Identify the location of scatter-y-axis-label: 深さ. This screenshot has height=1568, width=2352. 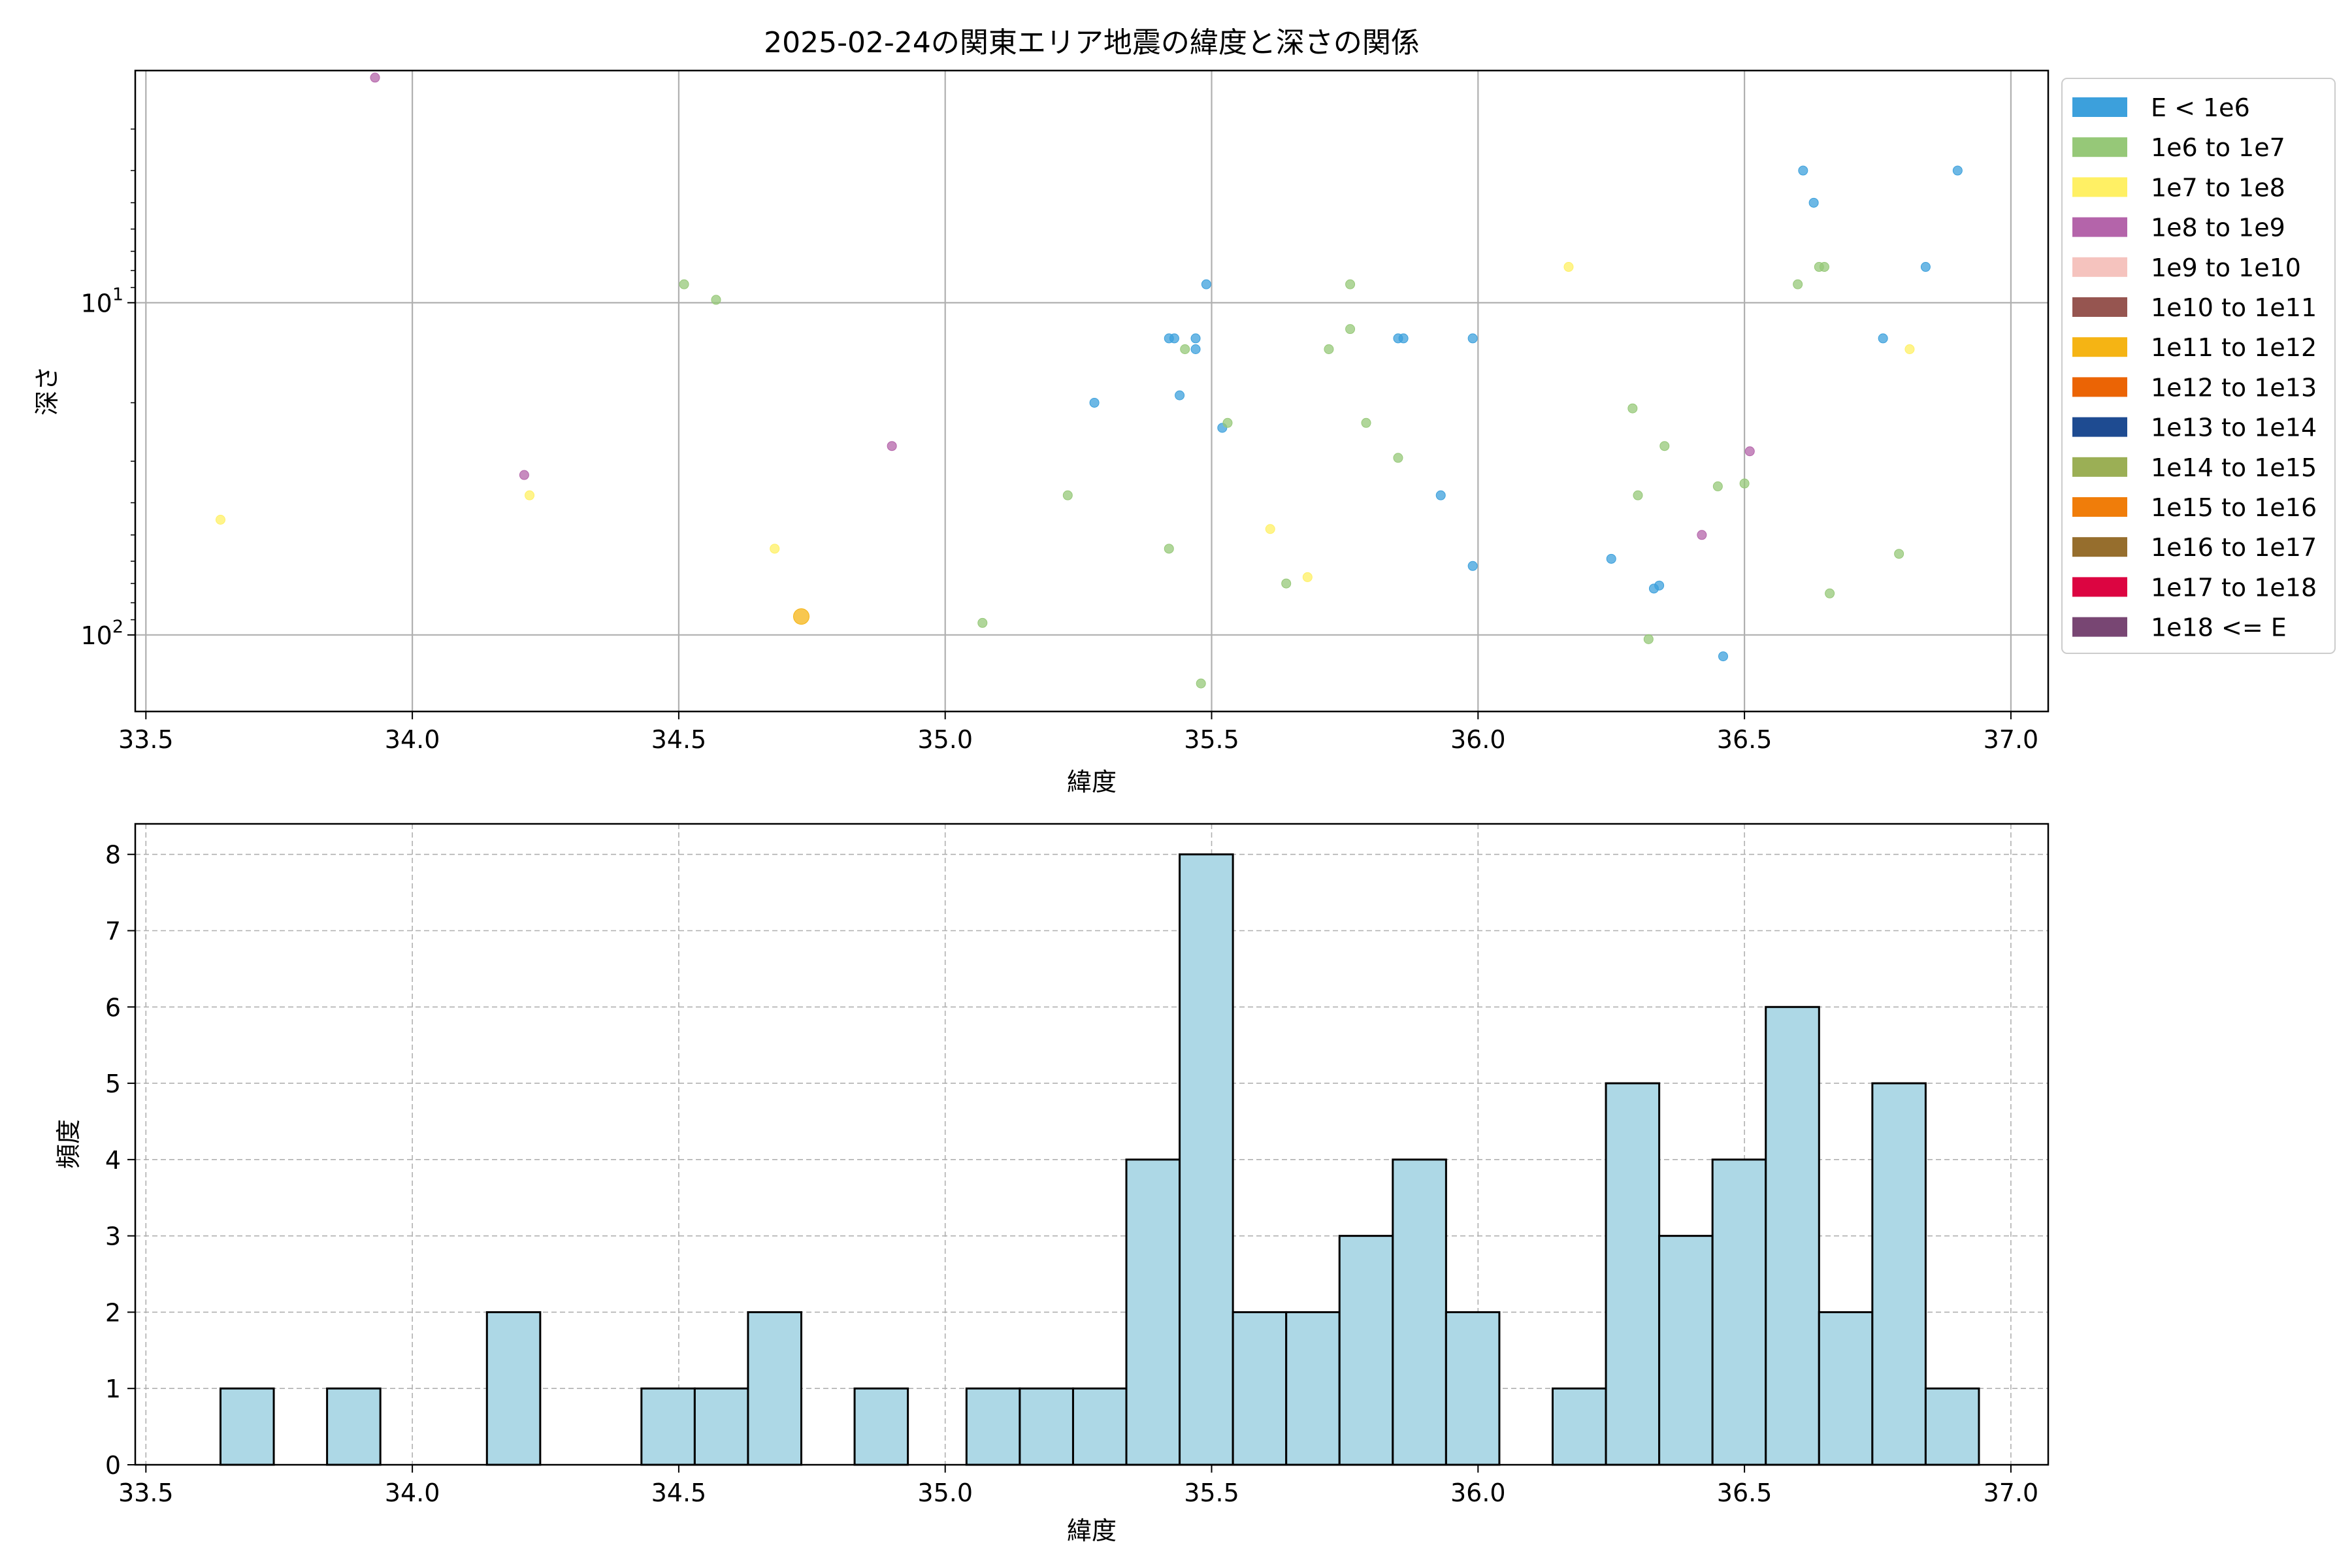
(47, 391).